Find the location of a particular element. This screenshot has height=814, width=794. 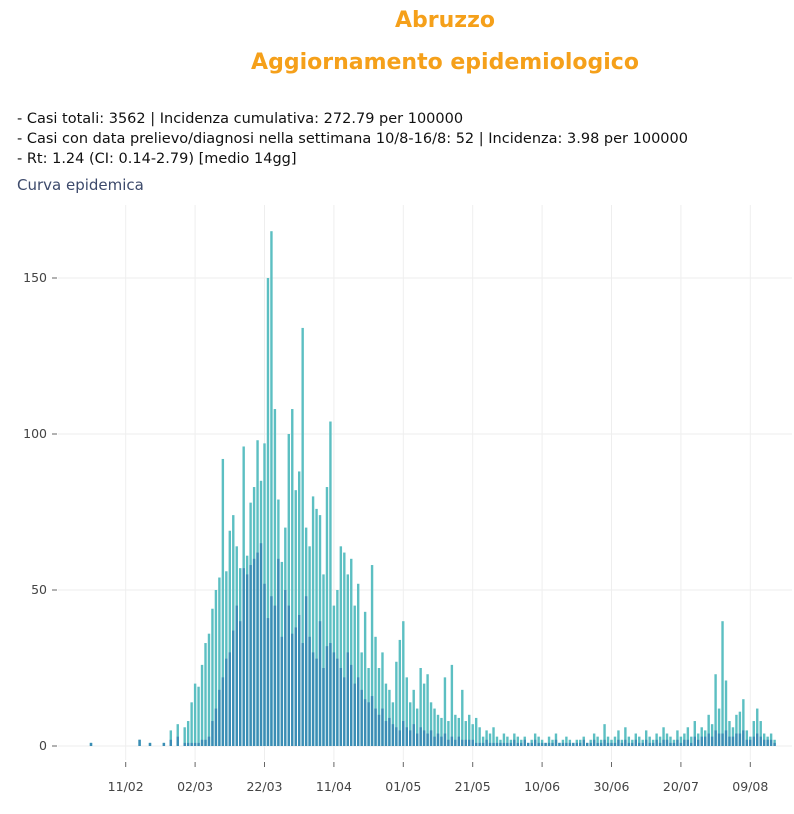

x-tick-label: 10/06 is located at coordinates (542, 786).